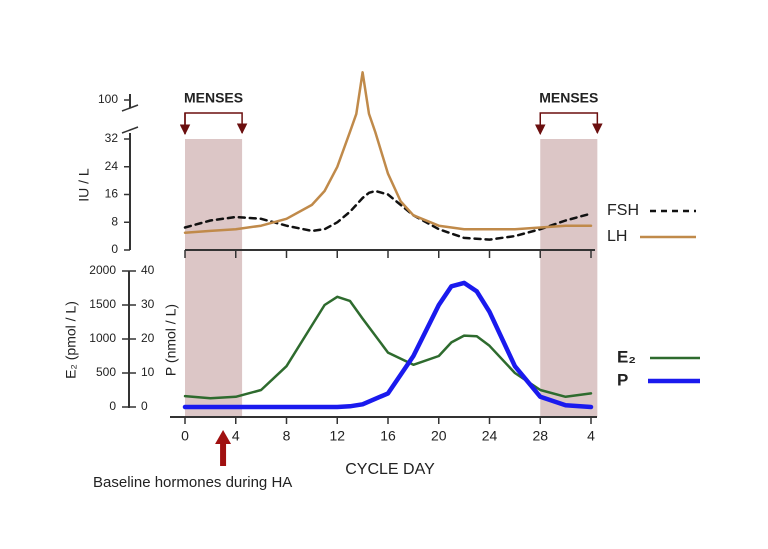  What do you see at coordinates (337, 436) in the screenshot?
I see `x-tick-label: 12` at bounding box center [337, 436].